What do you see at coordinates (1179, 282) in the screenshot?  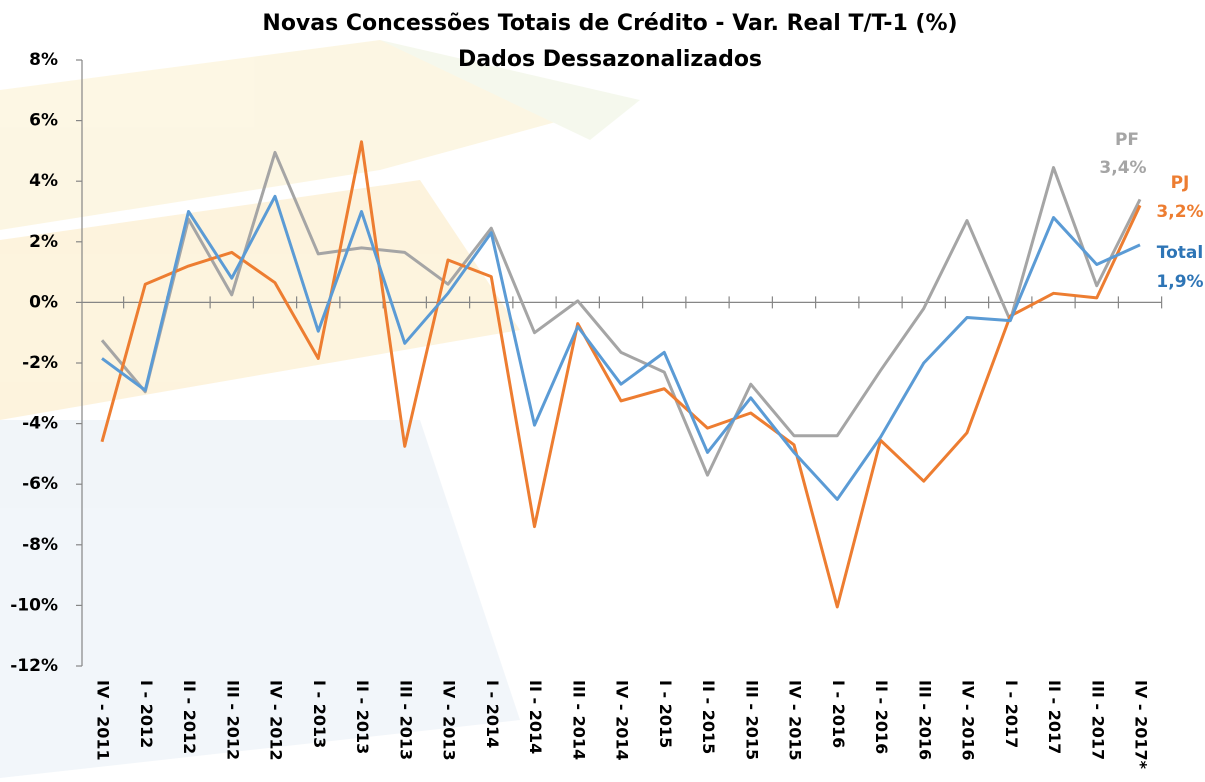 I see `data-label: 1,9%` at bounding box center [1179, 282].